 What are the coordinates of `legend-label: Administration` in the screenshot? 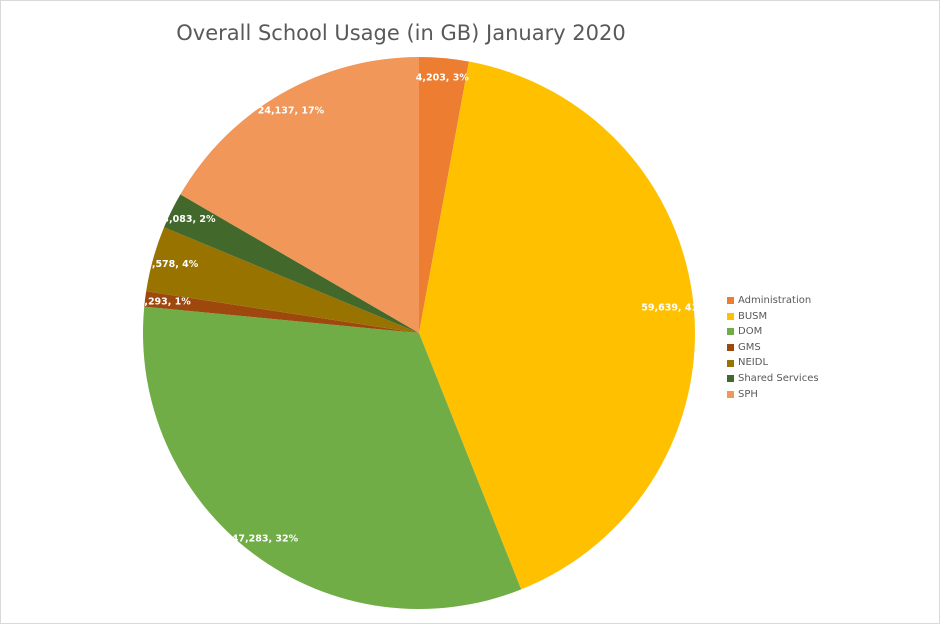 It's located at (775, 300).